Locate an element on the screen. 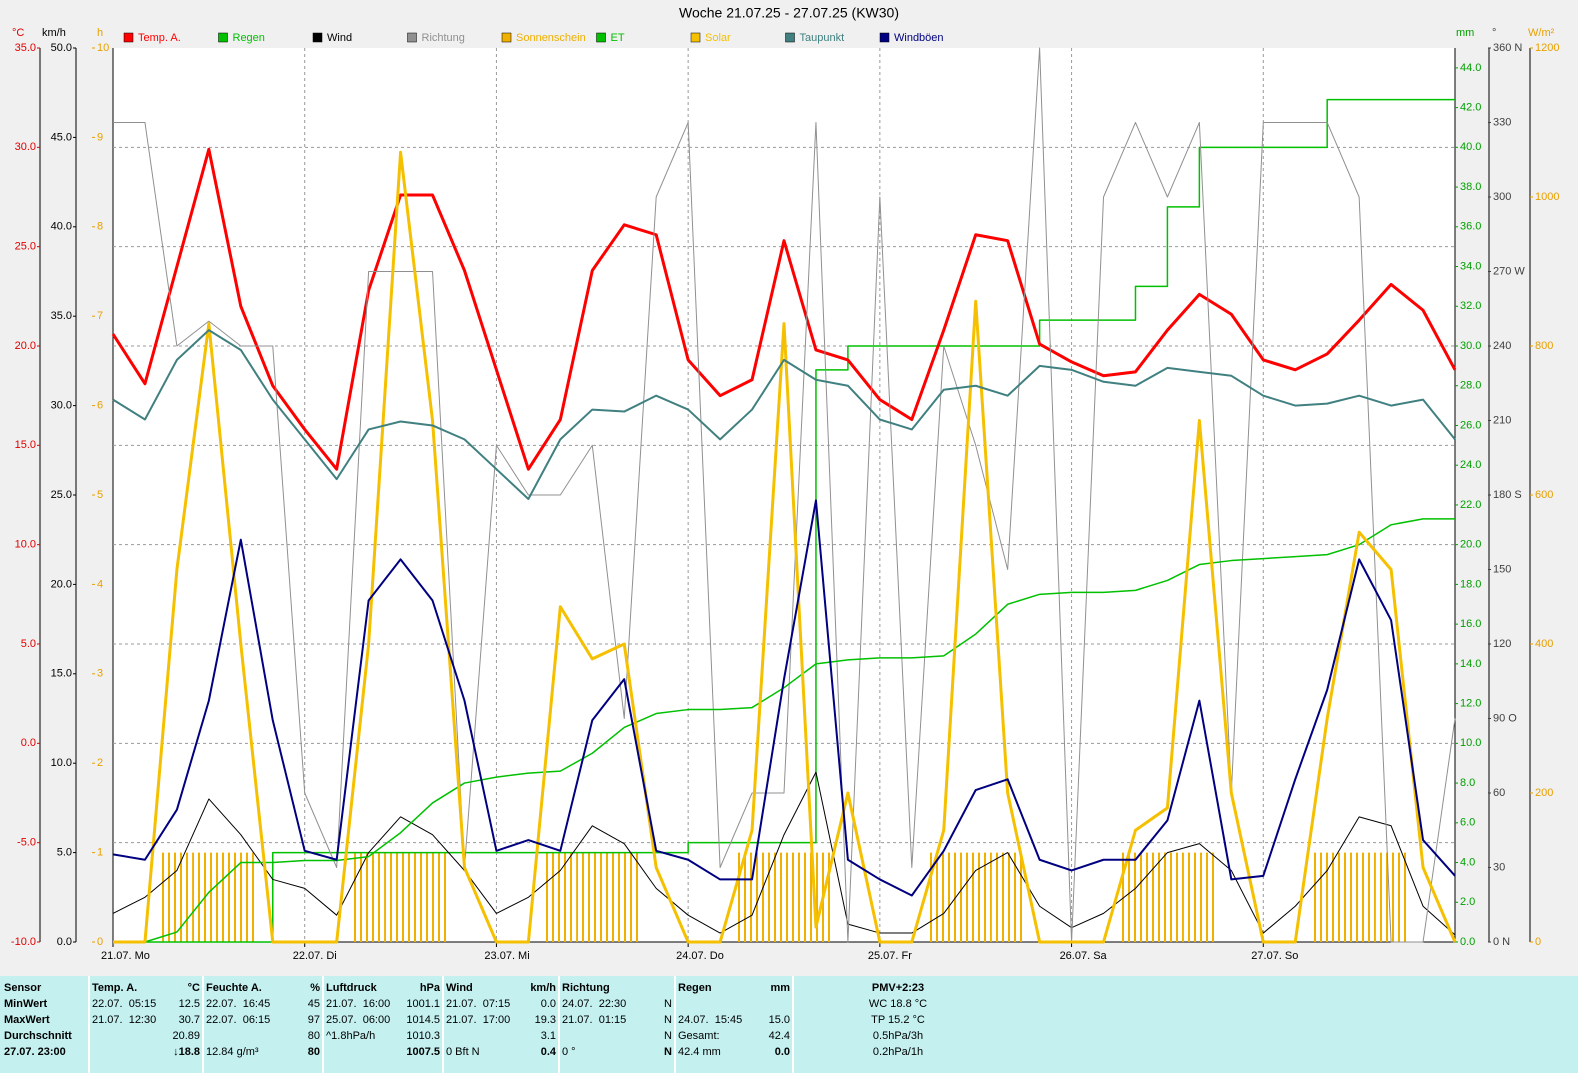 This screenshot has height=1073, width=1578. table-cell: mm is located at coordinates (780, 988).